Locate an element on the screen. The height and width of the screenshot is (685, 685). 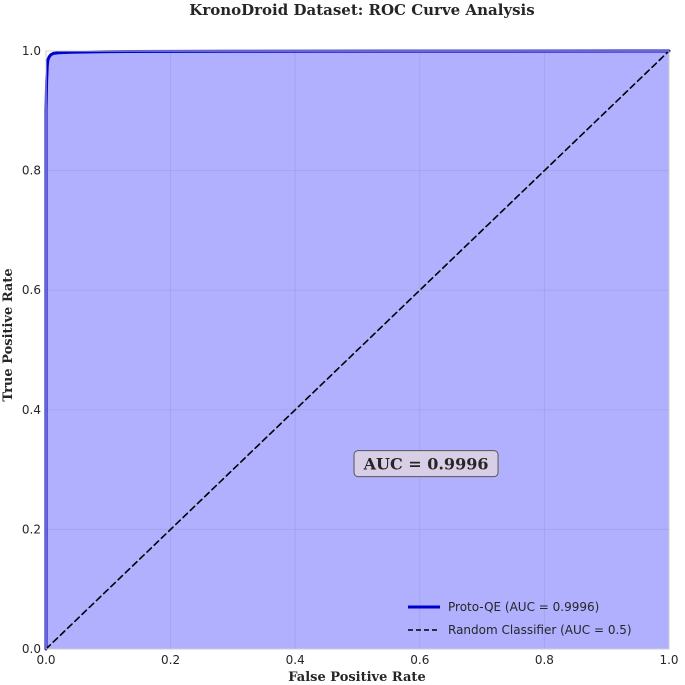
auc-annotation-box is located at coordinates (426, 464).